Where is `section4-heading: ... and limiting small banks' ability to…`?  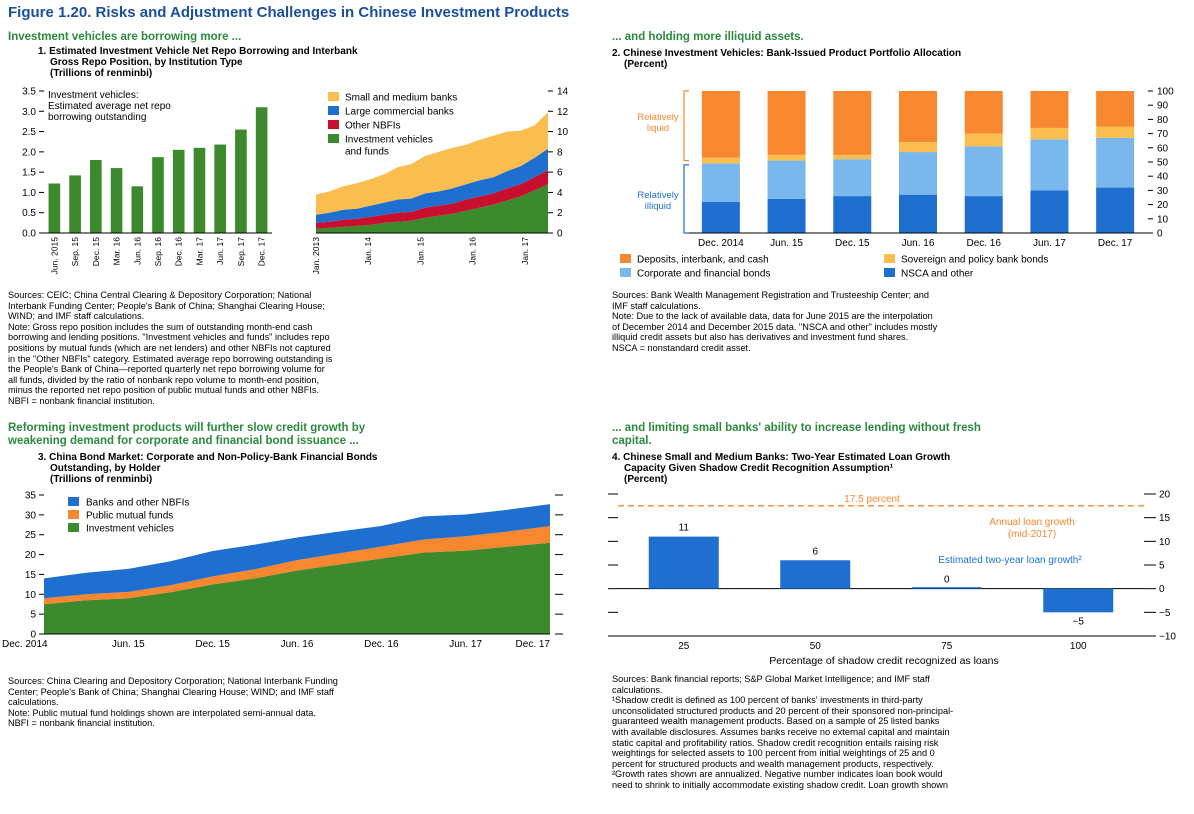 section4-heading: ... and limiting small banks' ability to… is located at coordinates (796, 435).